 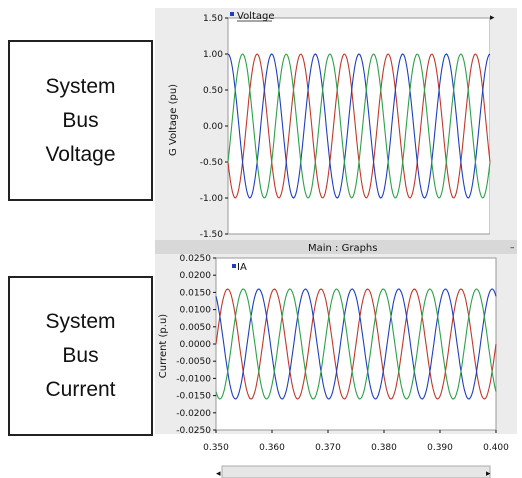 I want to click on voltage-y-tick-label: 1.50, so click(x=213, y=19).